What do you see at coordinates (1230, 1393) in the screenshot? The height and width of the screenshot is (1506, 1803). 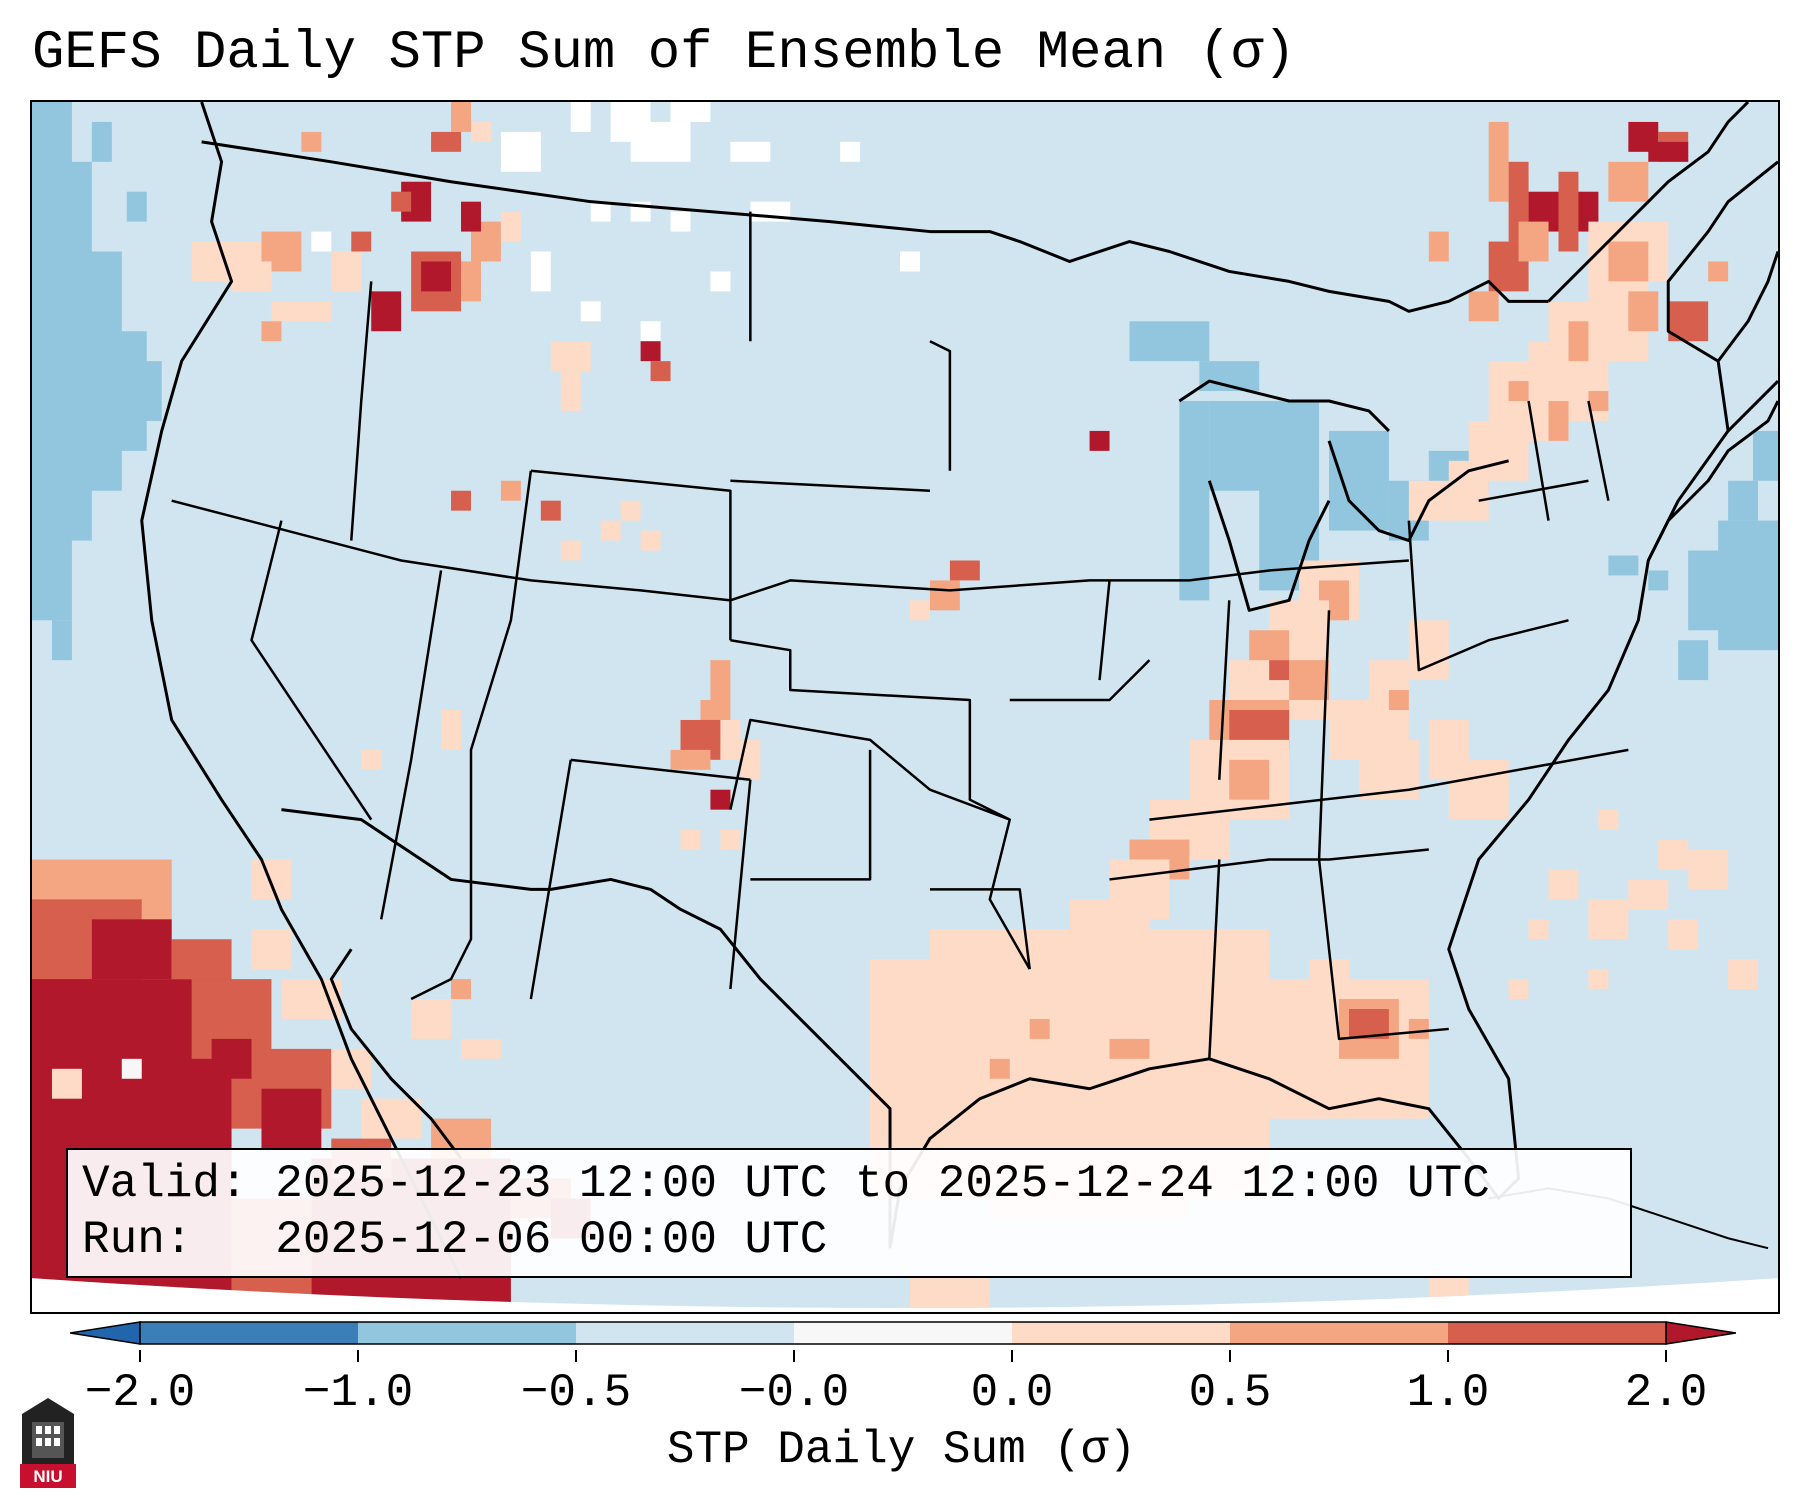 I see `colorbar-tick-label: 0.5` at bounding box center [1230, 1393].